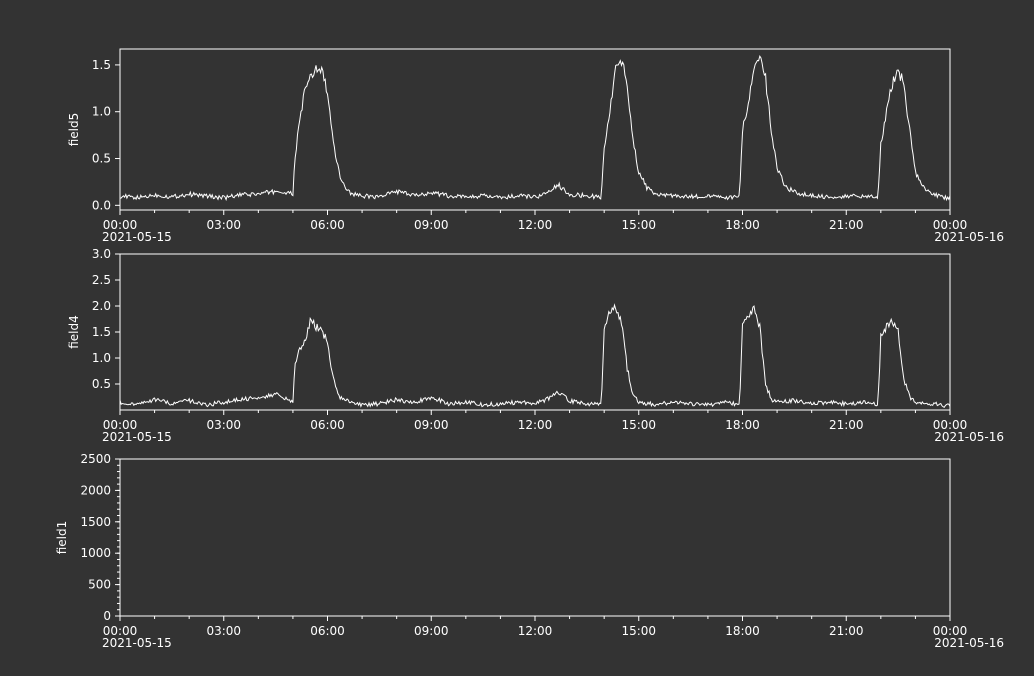  I want to click on y-tick-label: 2.5, so click(101, 280).